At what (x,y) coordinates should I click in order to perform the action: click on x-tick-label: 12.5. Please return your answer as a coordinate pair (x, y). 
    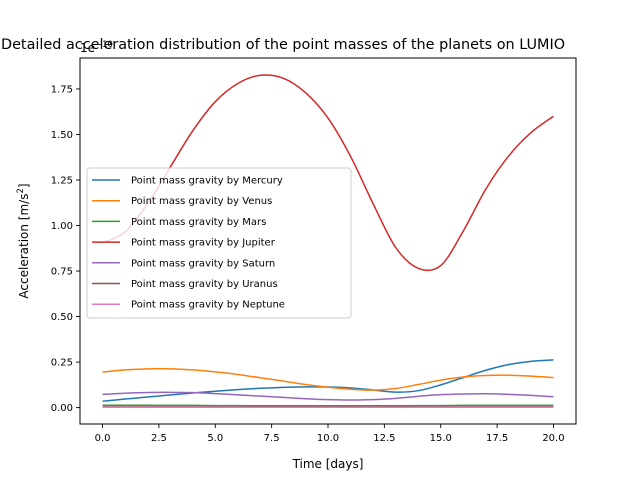
    Looking at the image, I should click on (384, 438).